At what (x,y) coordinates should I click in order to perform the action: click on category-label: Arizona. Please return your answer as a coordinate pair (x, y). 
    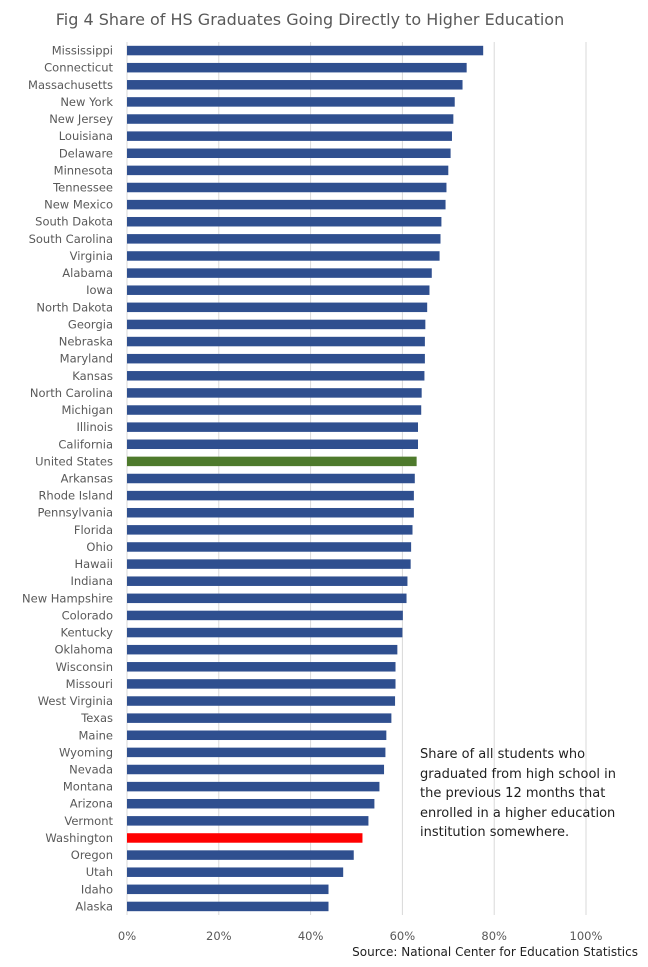
    Looking at the image, I should click on (91, 804).